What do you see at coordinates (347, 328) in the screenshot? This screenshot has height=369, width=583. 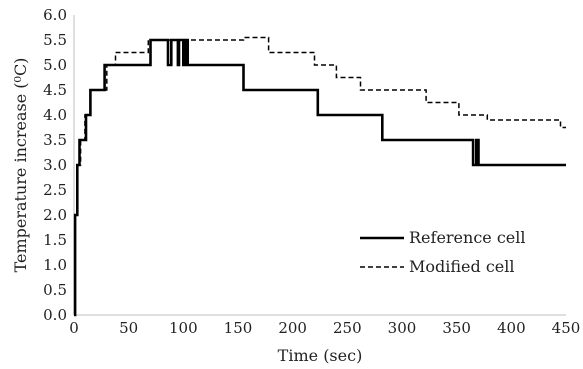 I see `x-tick-label: 250` at bounding box center [347, 328].